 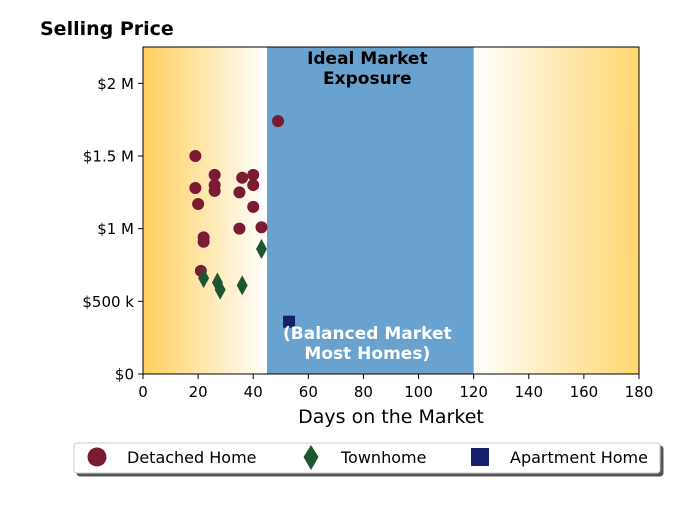 What do you see at coordinates (367, 59) in the screenshot?
I see `band-top-label: Ideal Market` at bounding box center [367, 59].